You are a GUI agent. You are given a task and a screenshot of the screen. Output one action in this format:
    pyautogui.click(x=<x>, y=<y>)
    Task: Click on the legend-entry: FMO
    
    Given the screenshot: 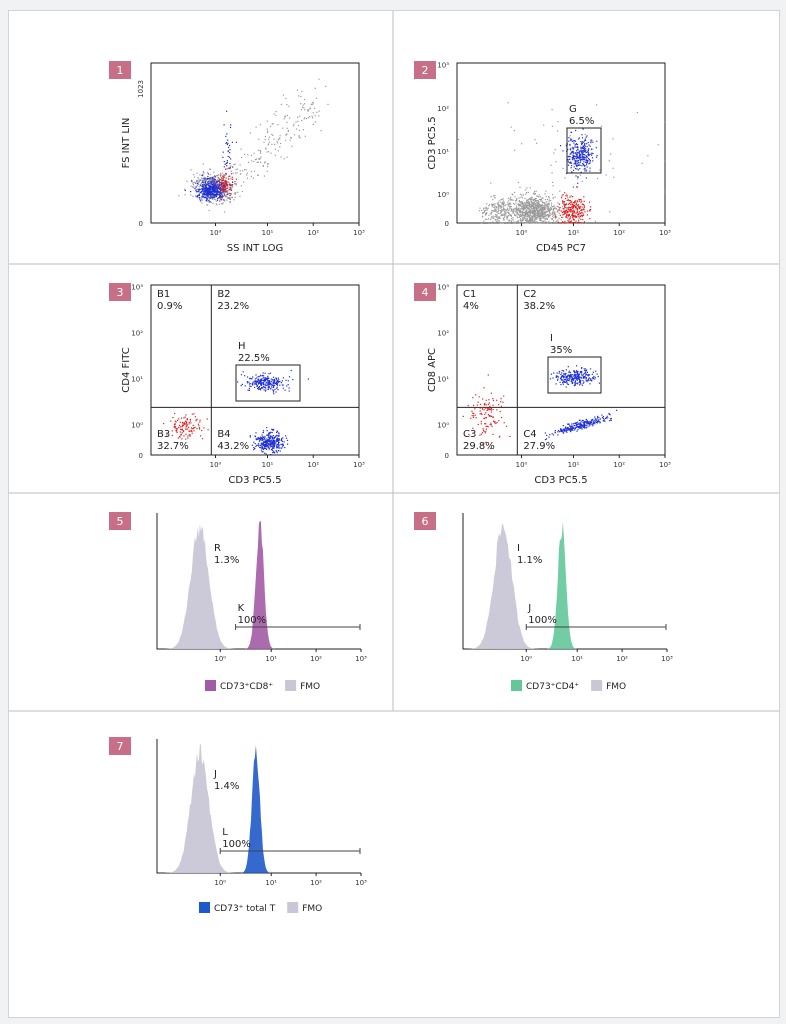 What is the action you would take?
    pyautogui.click(x=616, y=687)
    